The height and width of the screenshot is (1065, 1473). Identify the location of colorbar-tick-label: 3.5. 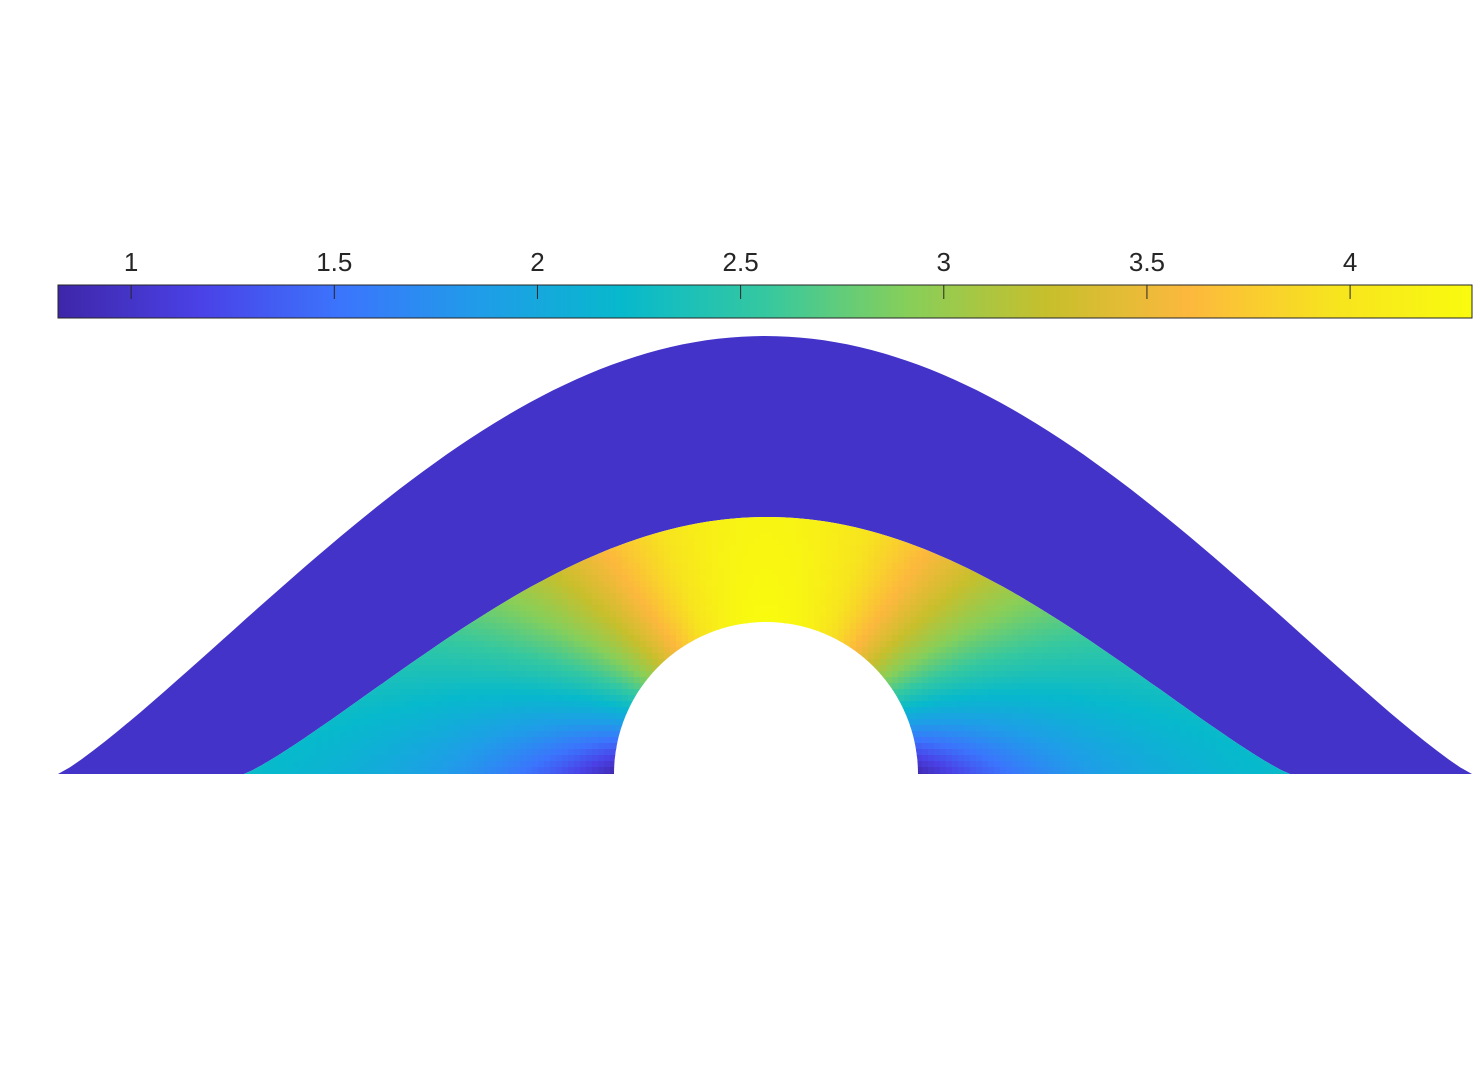
(1147, 262).